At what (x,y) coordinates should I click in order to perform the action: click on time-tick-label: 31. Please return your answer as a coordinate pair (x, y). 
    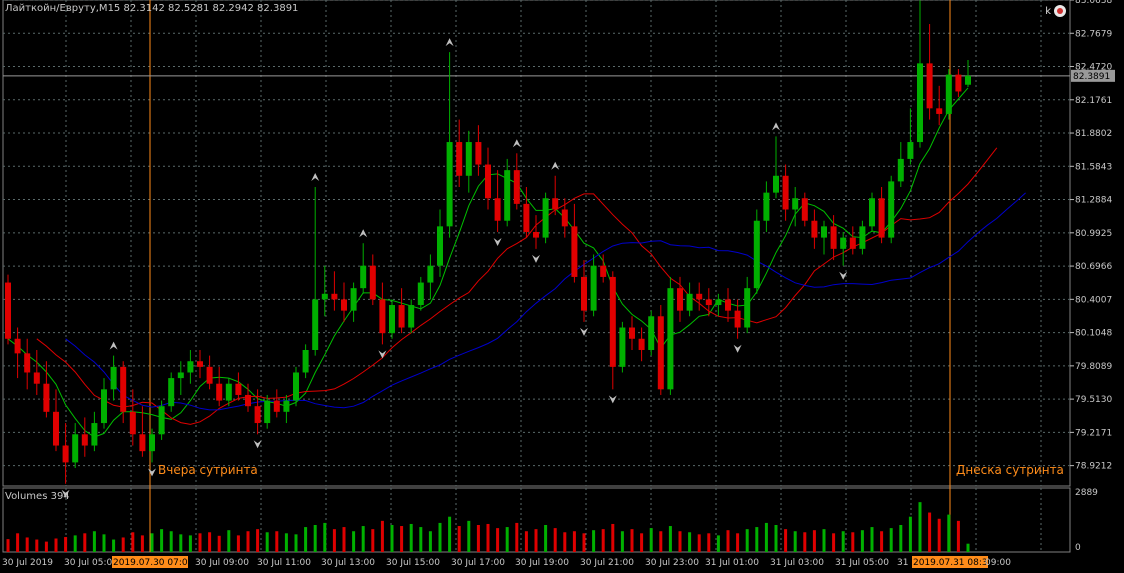
    Looking at the image, I should click on (902, 563).